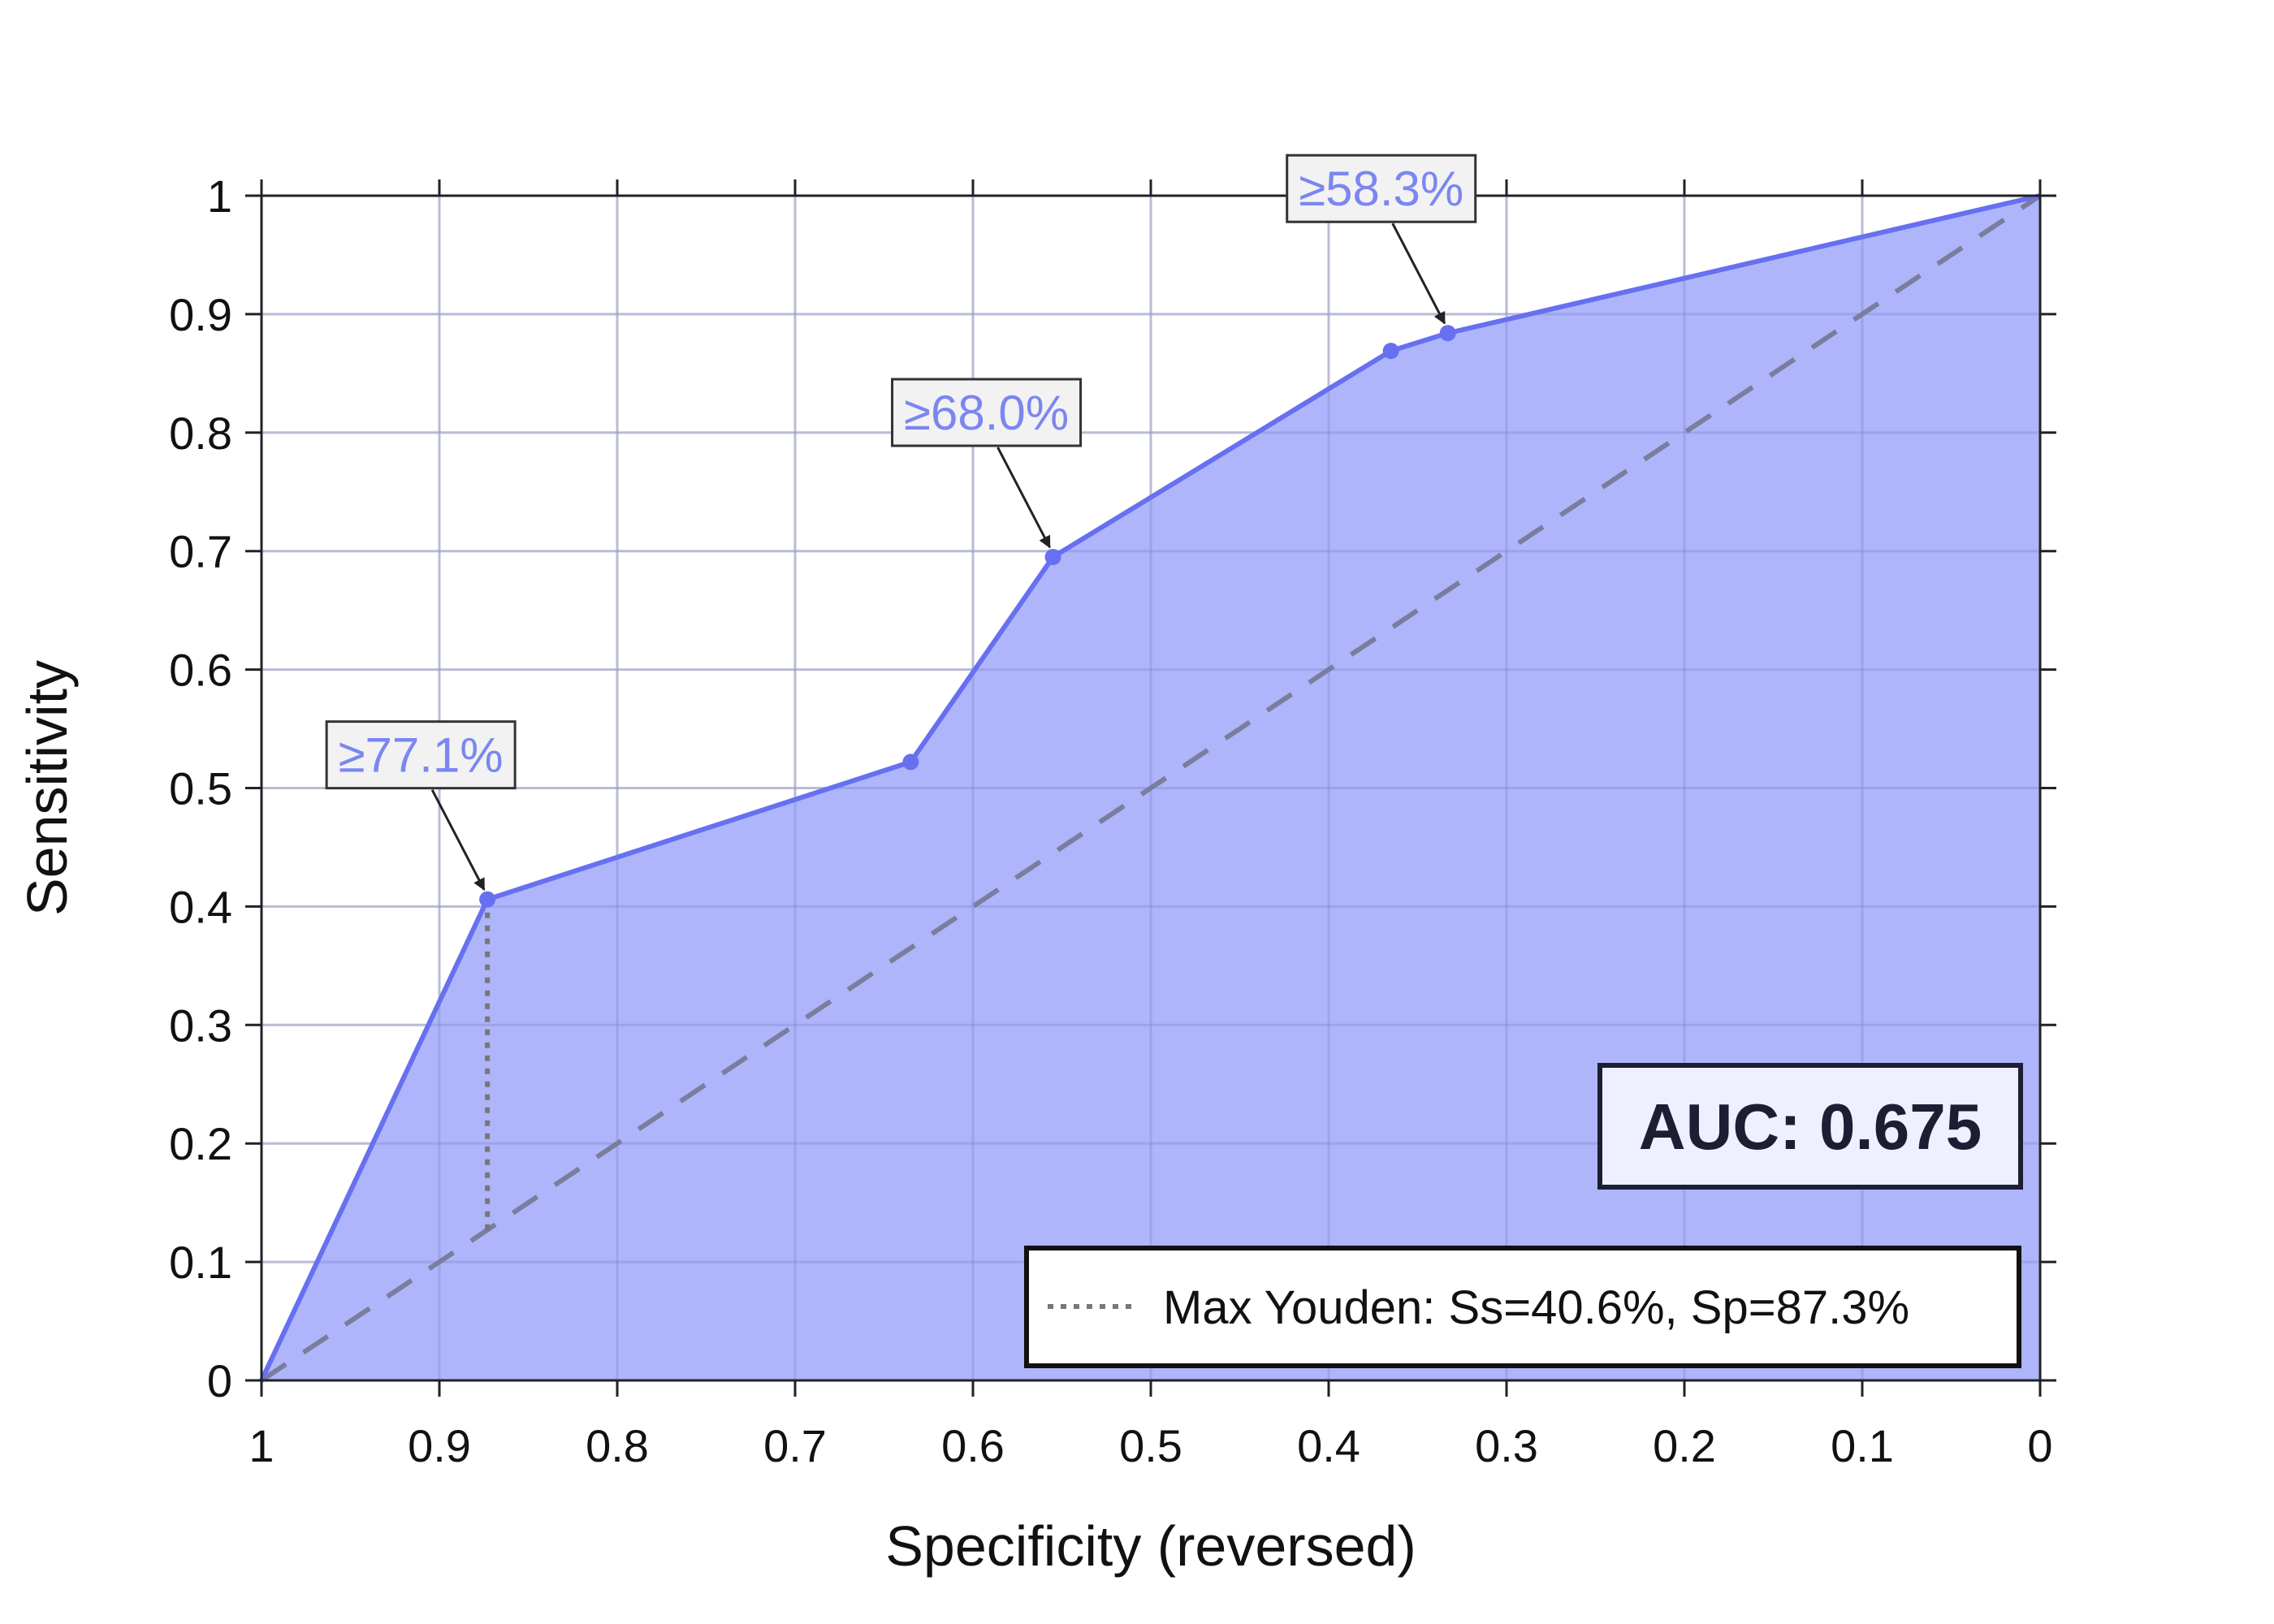 The width and height of the screenshot is (2274, 1624). What do you see at coordinates (439, 1446) in the screenshot?
I see `x-tick-label: 0.9` at bounding box center [439, 1446].